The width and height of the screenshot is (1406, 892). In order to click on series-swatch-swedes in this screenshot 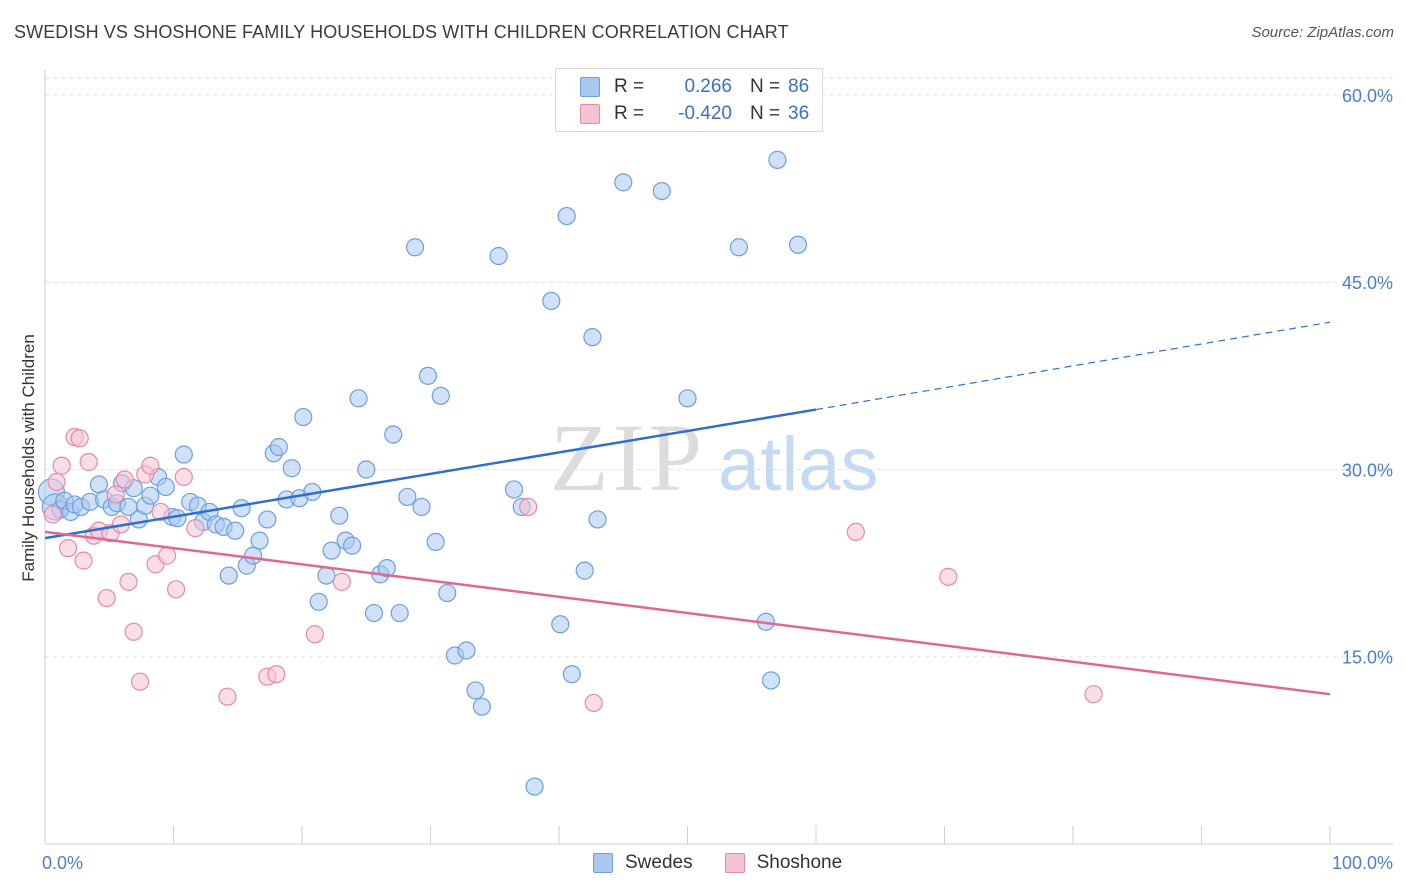, I will do `click(603, 863)`.